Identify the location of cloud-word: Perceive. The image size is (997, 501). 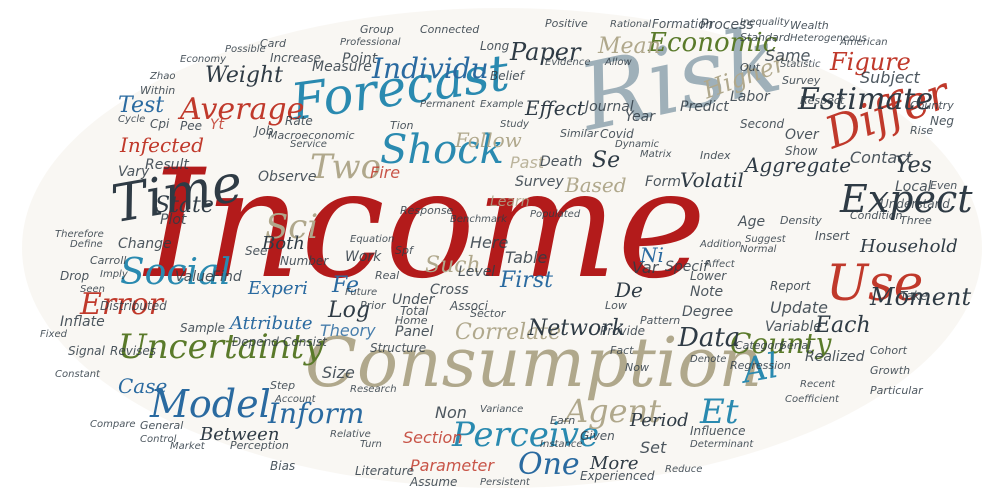
(526, 435).